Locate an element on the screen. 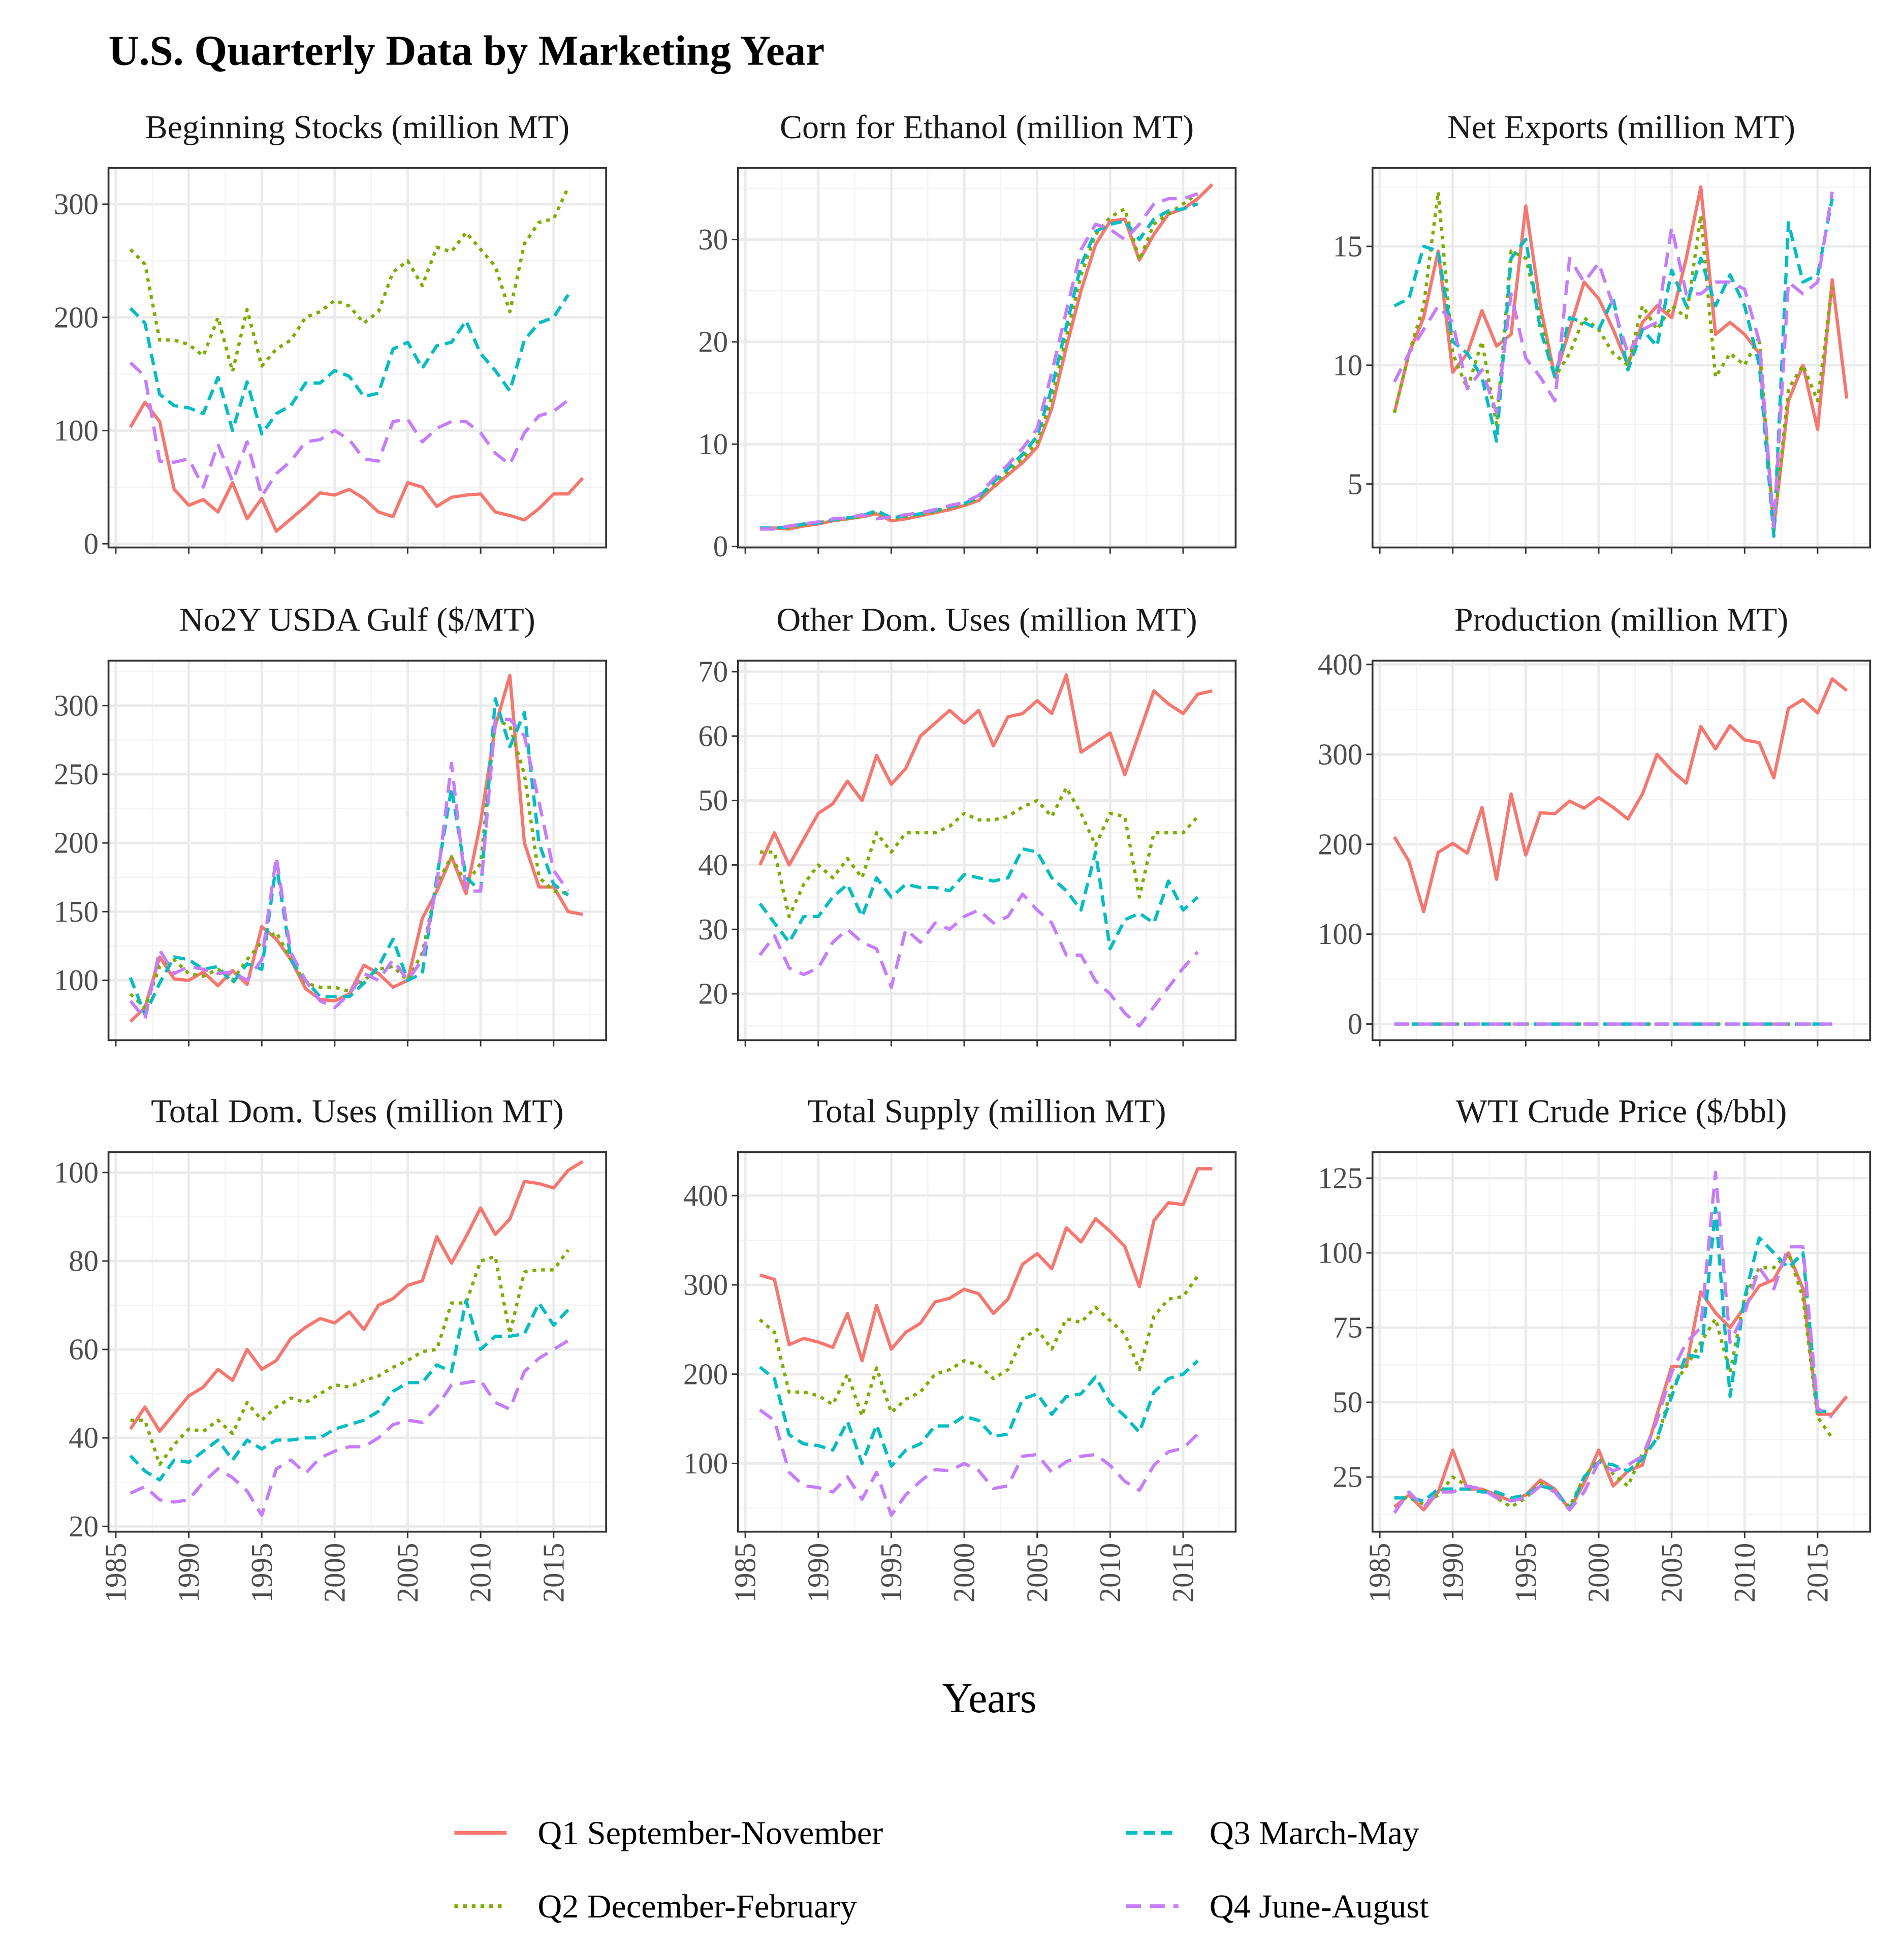 The image size is (1904, 1951). legend-item-q3: Q3 March-May is located at coordinates (1272, 1833).